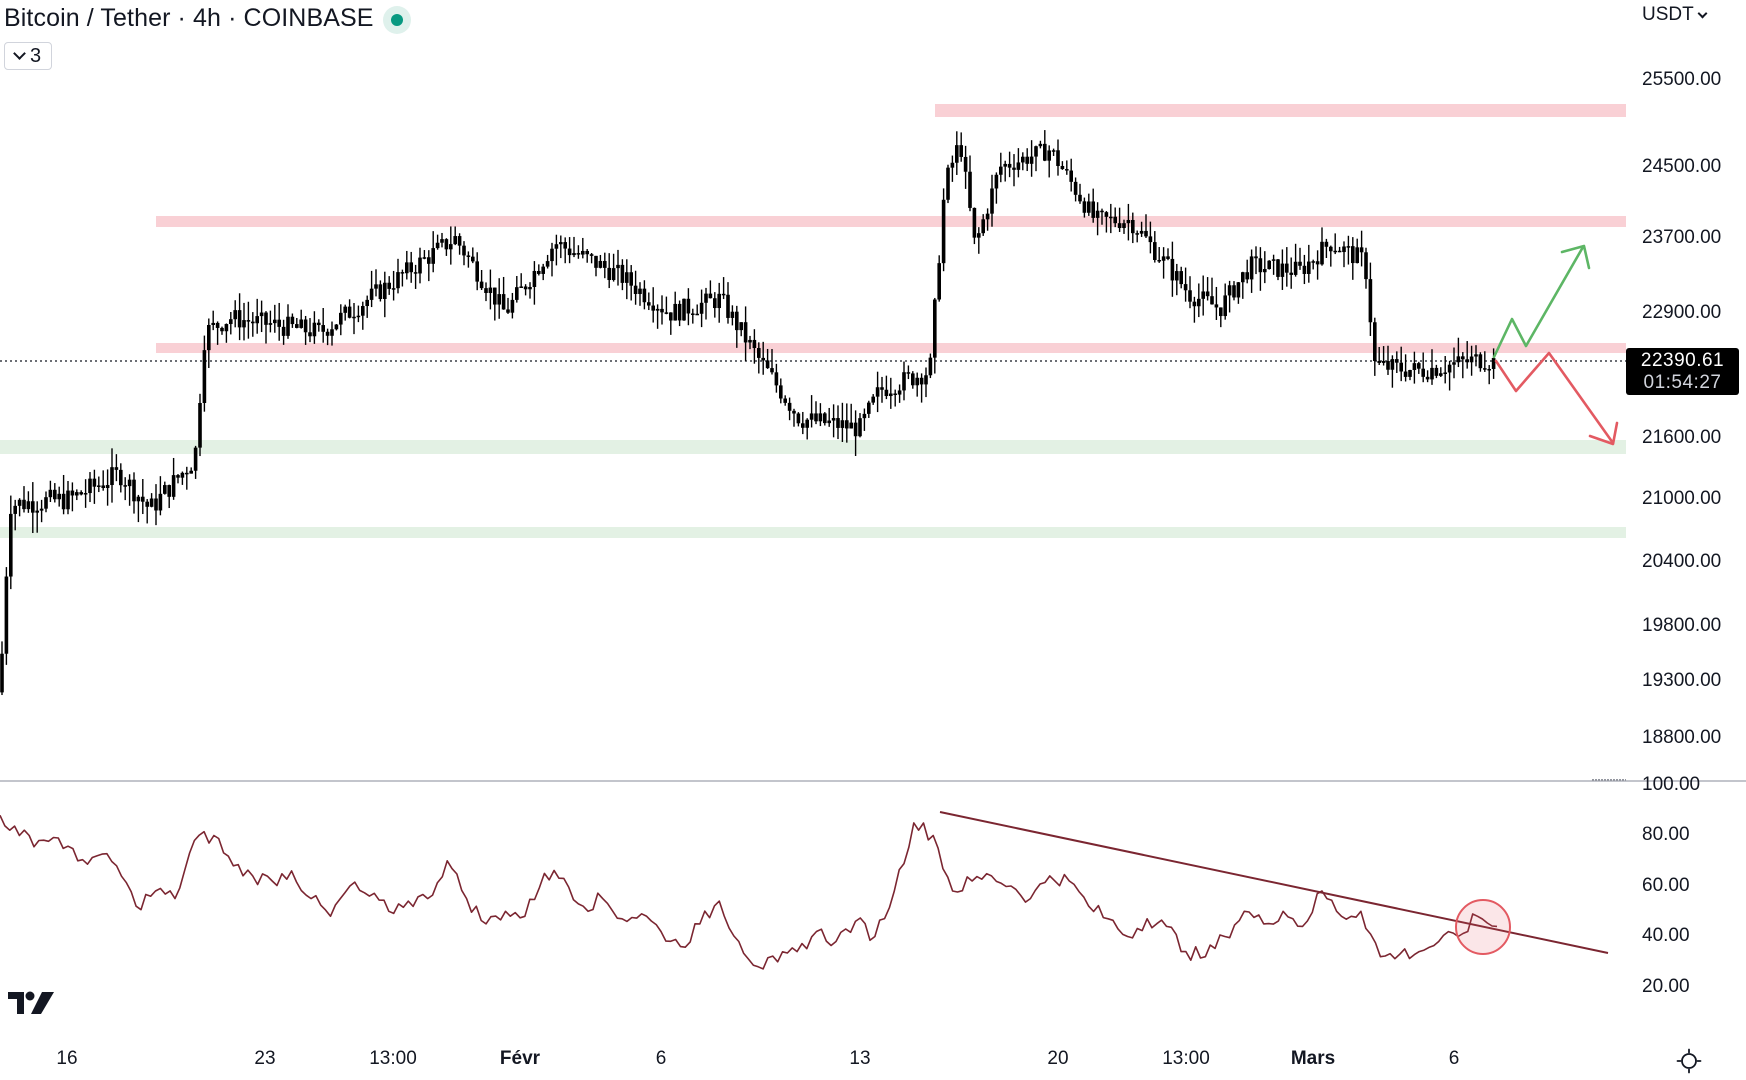 Image resolution: width=1746 pixels, height=1080 pixels. I want to click on rsi-highlight-circle, so click(1483, 927).